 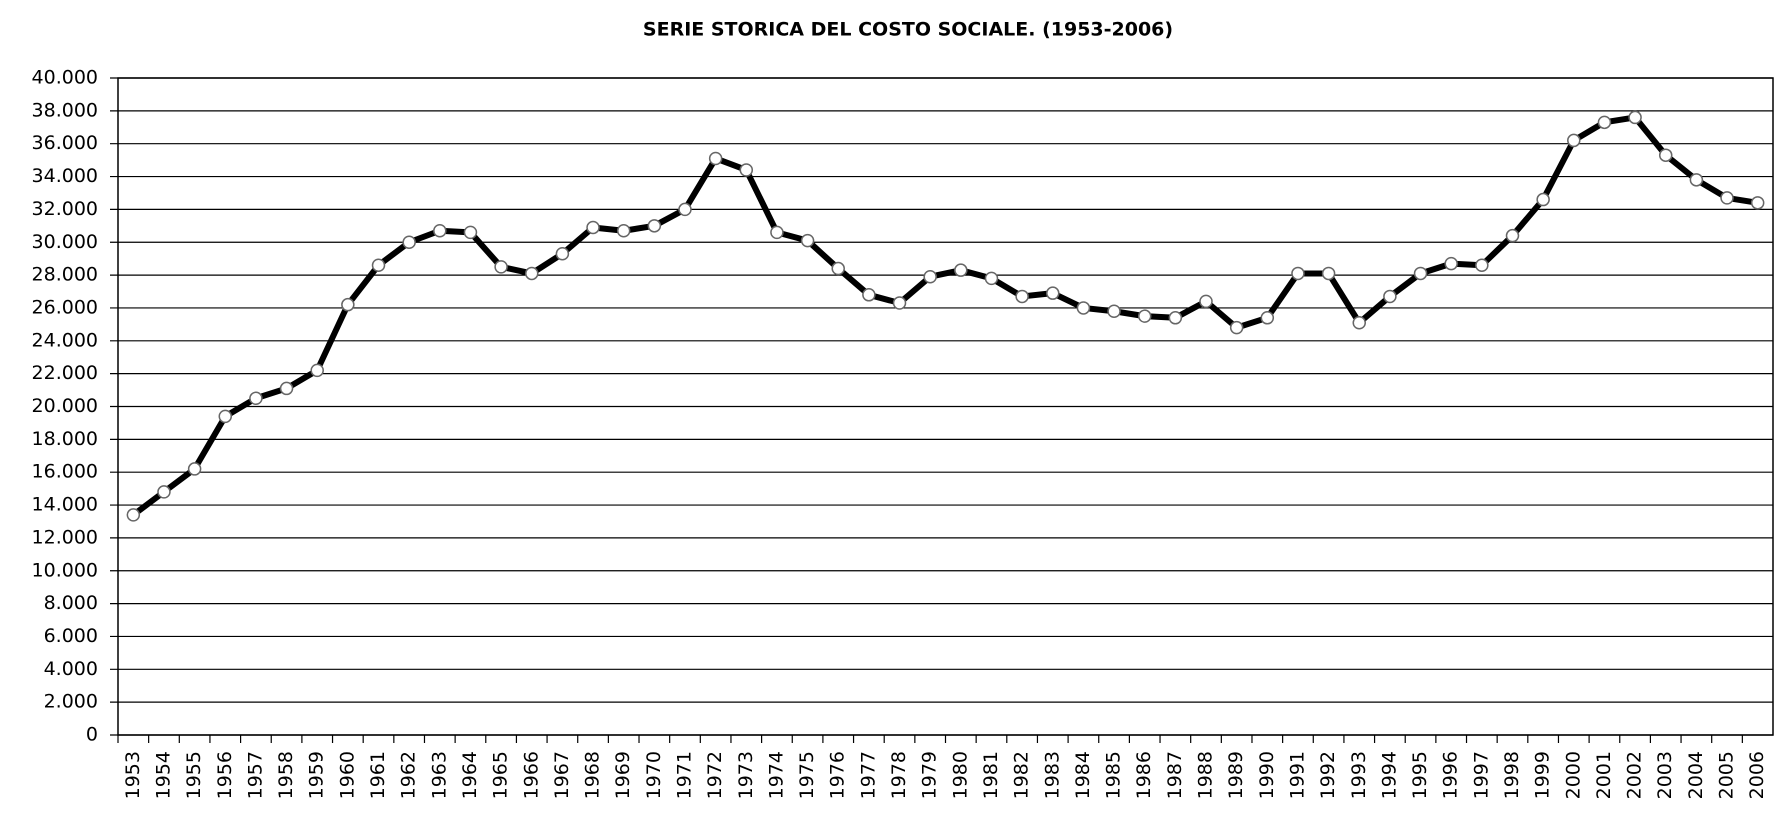 What do you see at coordinates (654, 775) in the screenshot?
I see `x-tick-label: 1970` at bounding box center [654, 775].